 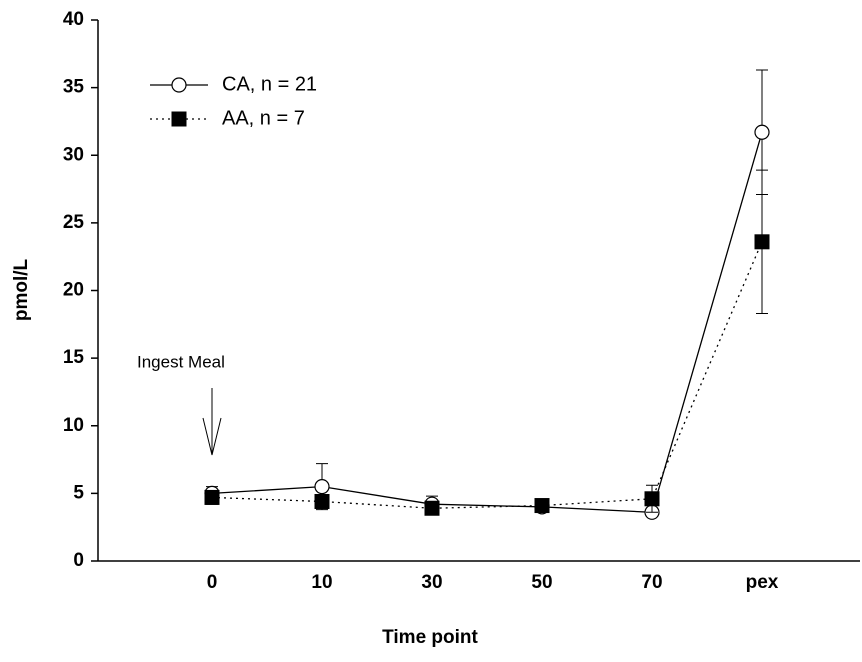 I want to click on y-tick-label: 10, so click(x=73, y=425).